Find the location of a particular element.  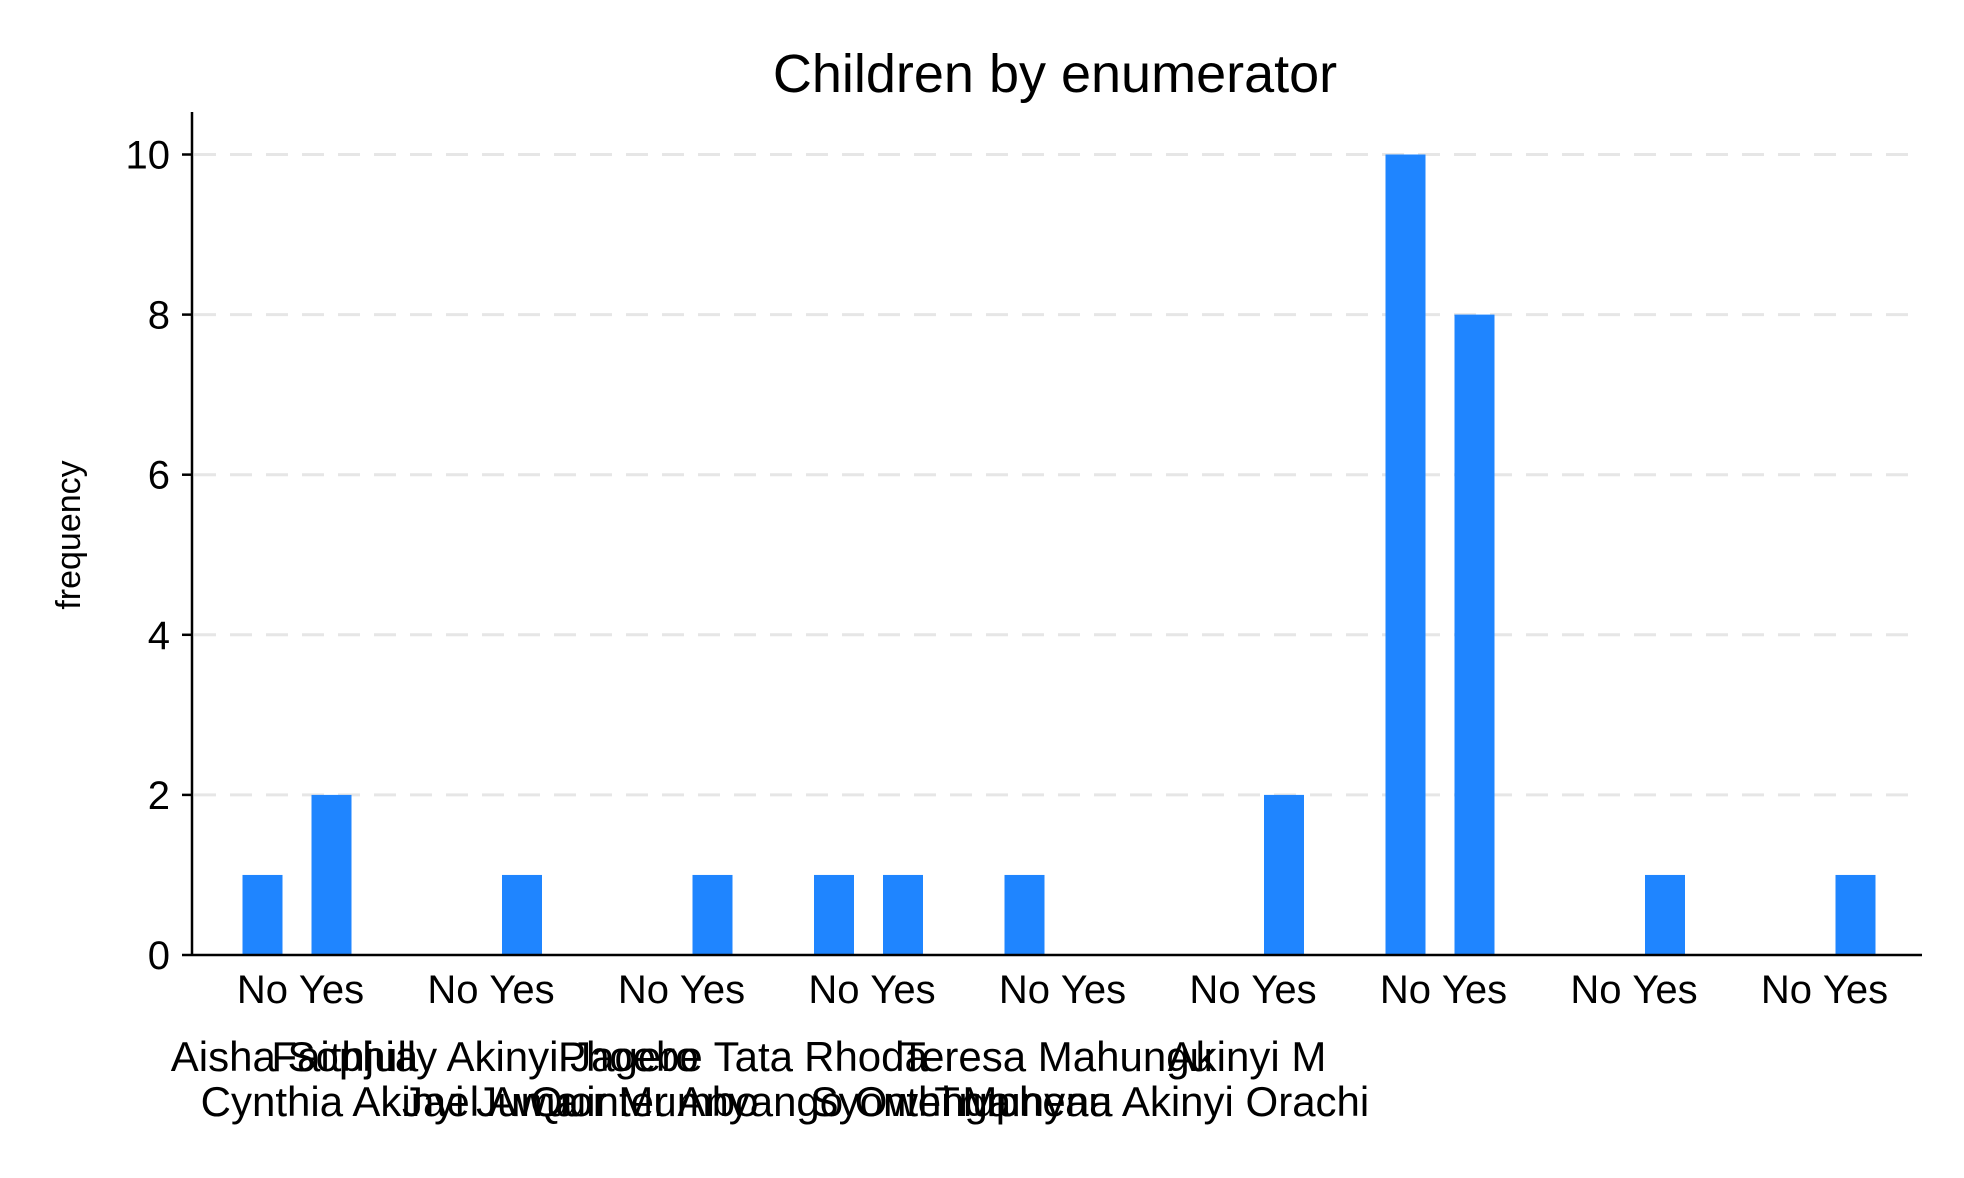

enumerator-label: Cynthia Akinyi Juma is located at coordinates (390, 1101).